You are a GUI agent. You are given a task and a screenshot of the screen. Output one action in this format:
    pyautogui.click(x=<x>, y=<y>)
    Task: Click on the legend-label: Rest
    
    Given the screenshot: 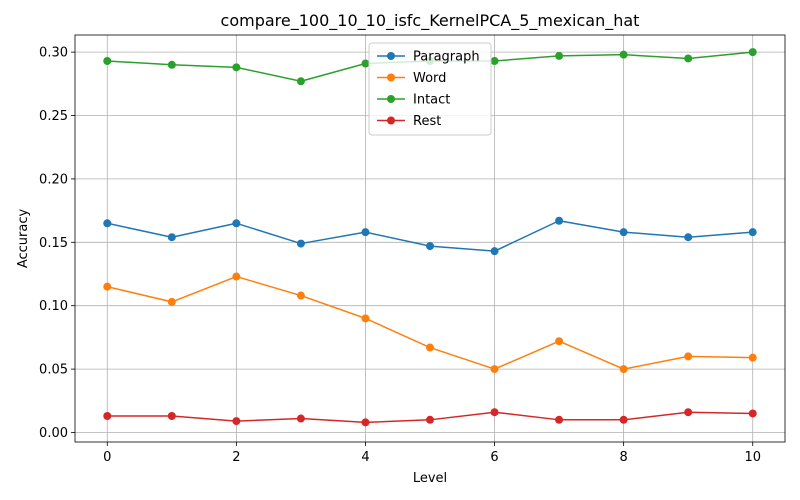 What is the action you would take?
    pyautogui.click(x=427, y=121)
    